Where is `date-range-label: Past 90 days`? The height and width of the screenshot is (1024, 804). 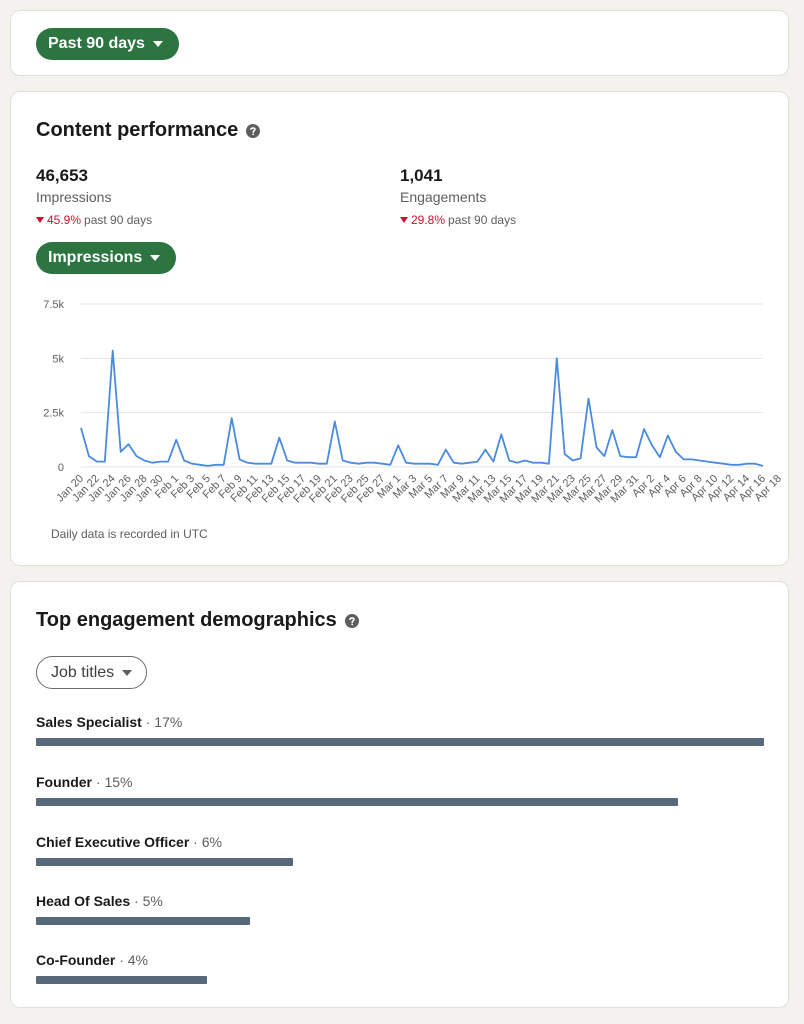
date-range-label: Past 90 days is located at coordinates (96, 43).